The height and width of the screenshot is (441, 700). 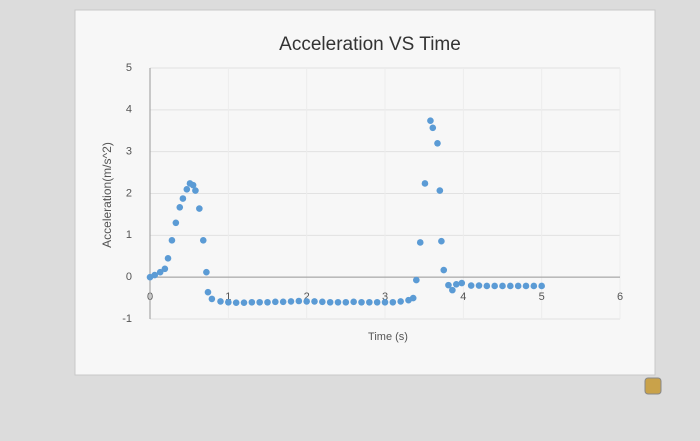 What do you see at coordinates (542, 297) in the screenshot?
I see `x-tick-label: 5` at bounding box center [542, 297].